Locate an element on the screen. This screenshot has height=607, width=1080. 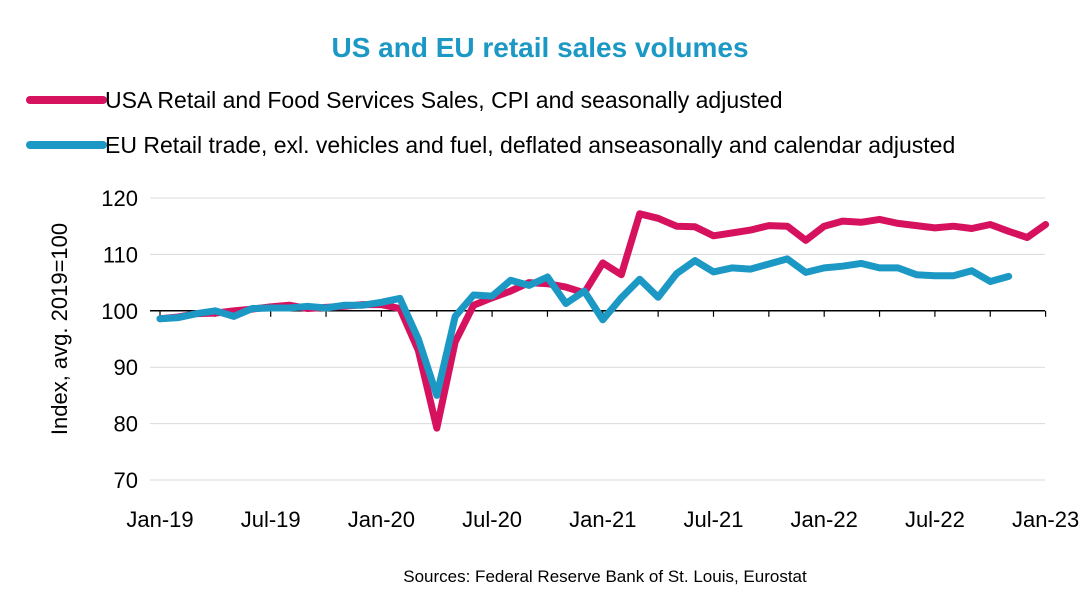
x-tick-label-Jul-20: Jul-20 is located at coordinates (492, 519).